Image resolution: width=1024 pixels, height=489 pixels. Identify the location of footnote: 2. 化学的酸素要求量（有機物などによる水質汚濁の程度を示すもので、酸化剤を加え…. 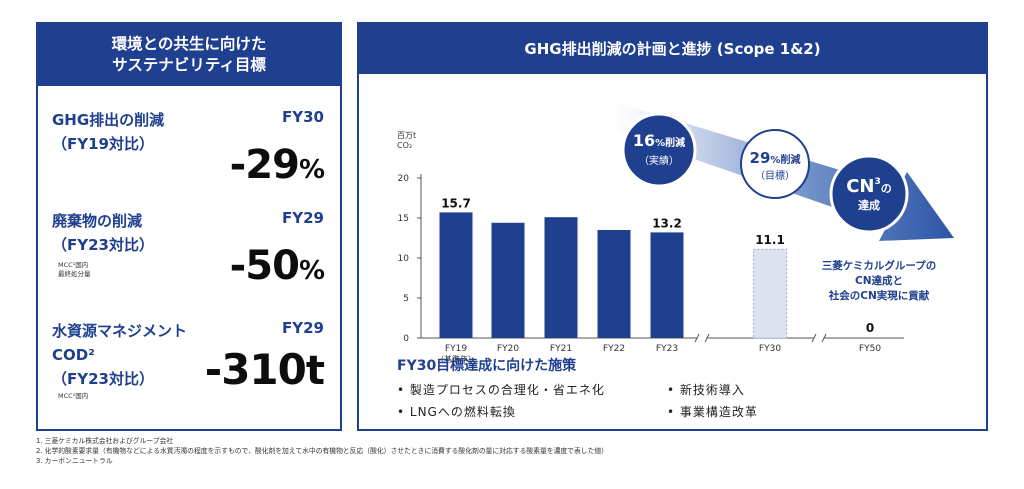
(322, 451).